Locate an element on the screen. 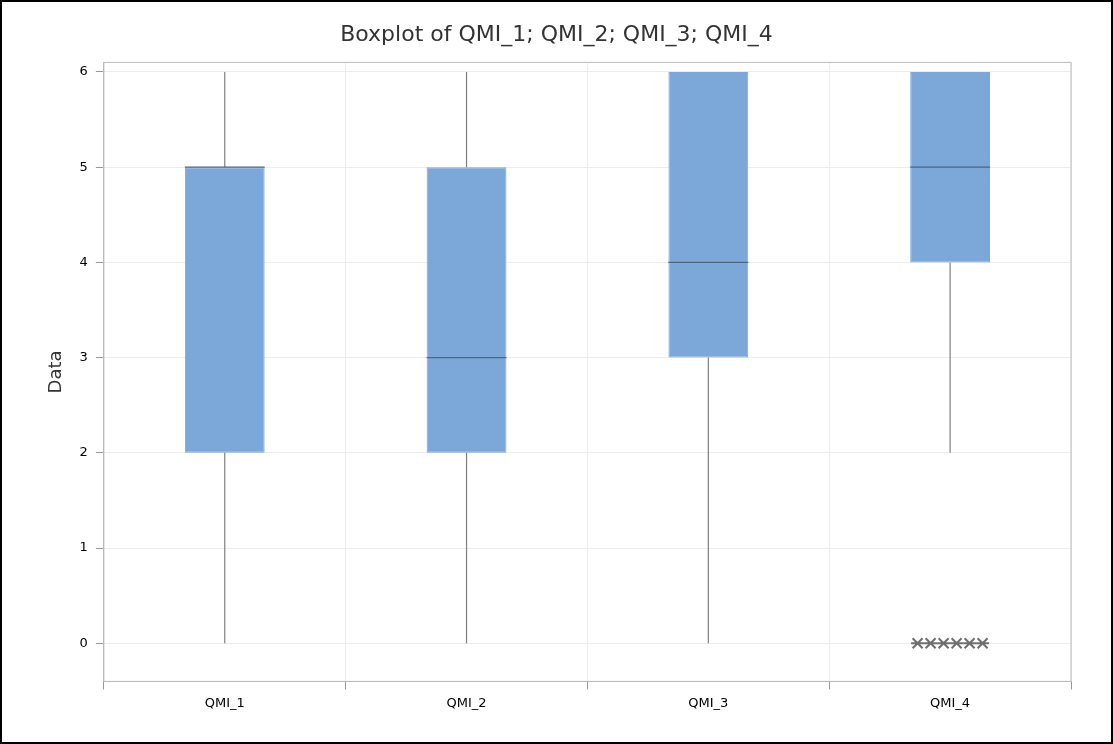  x-tick-label: QMI_3 is located at coordinates (708, 702).